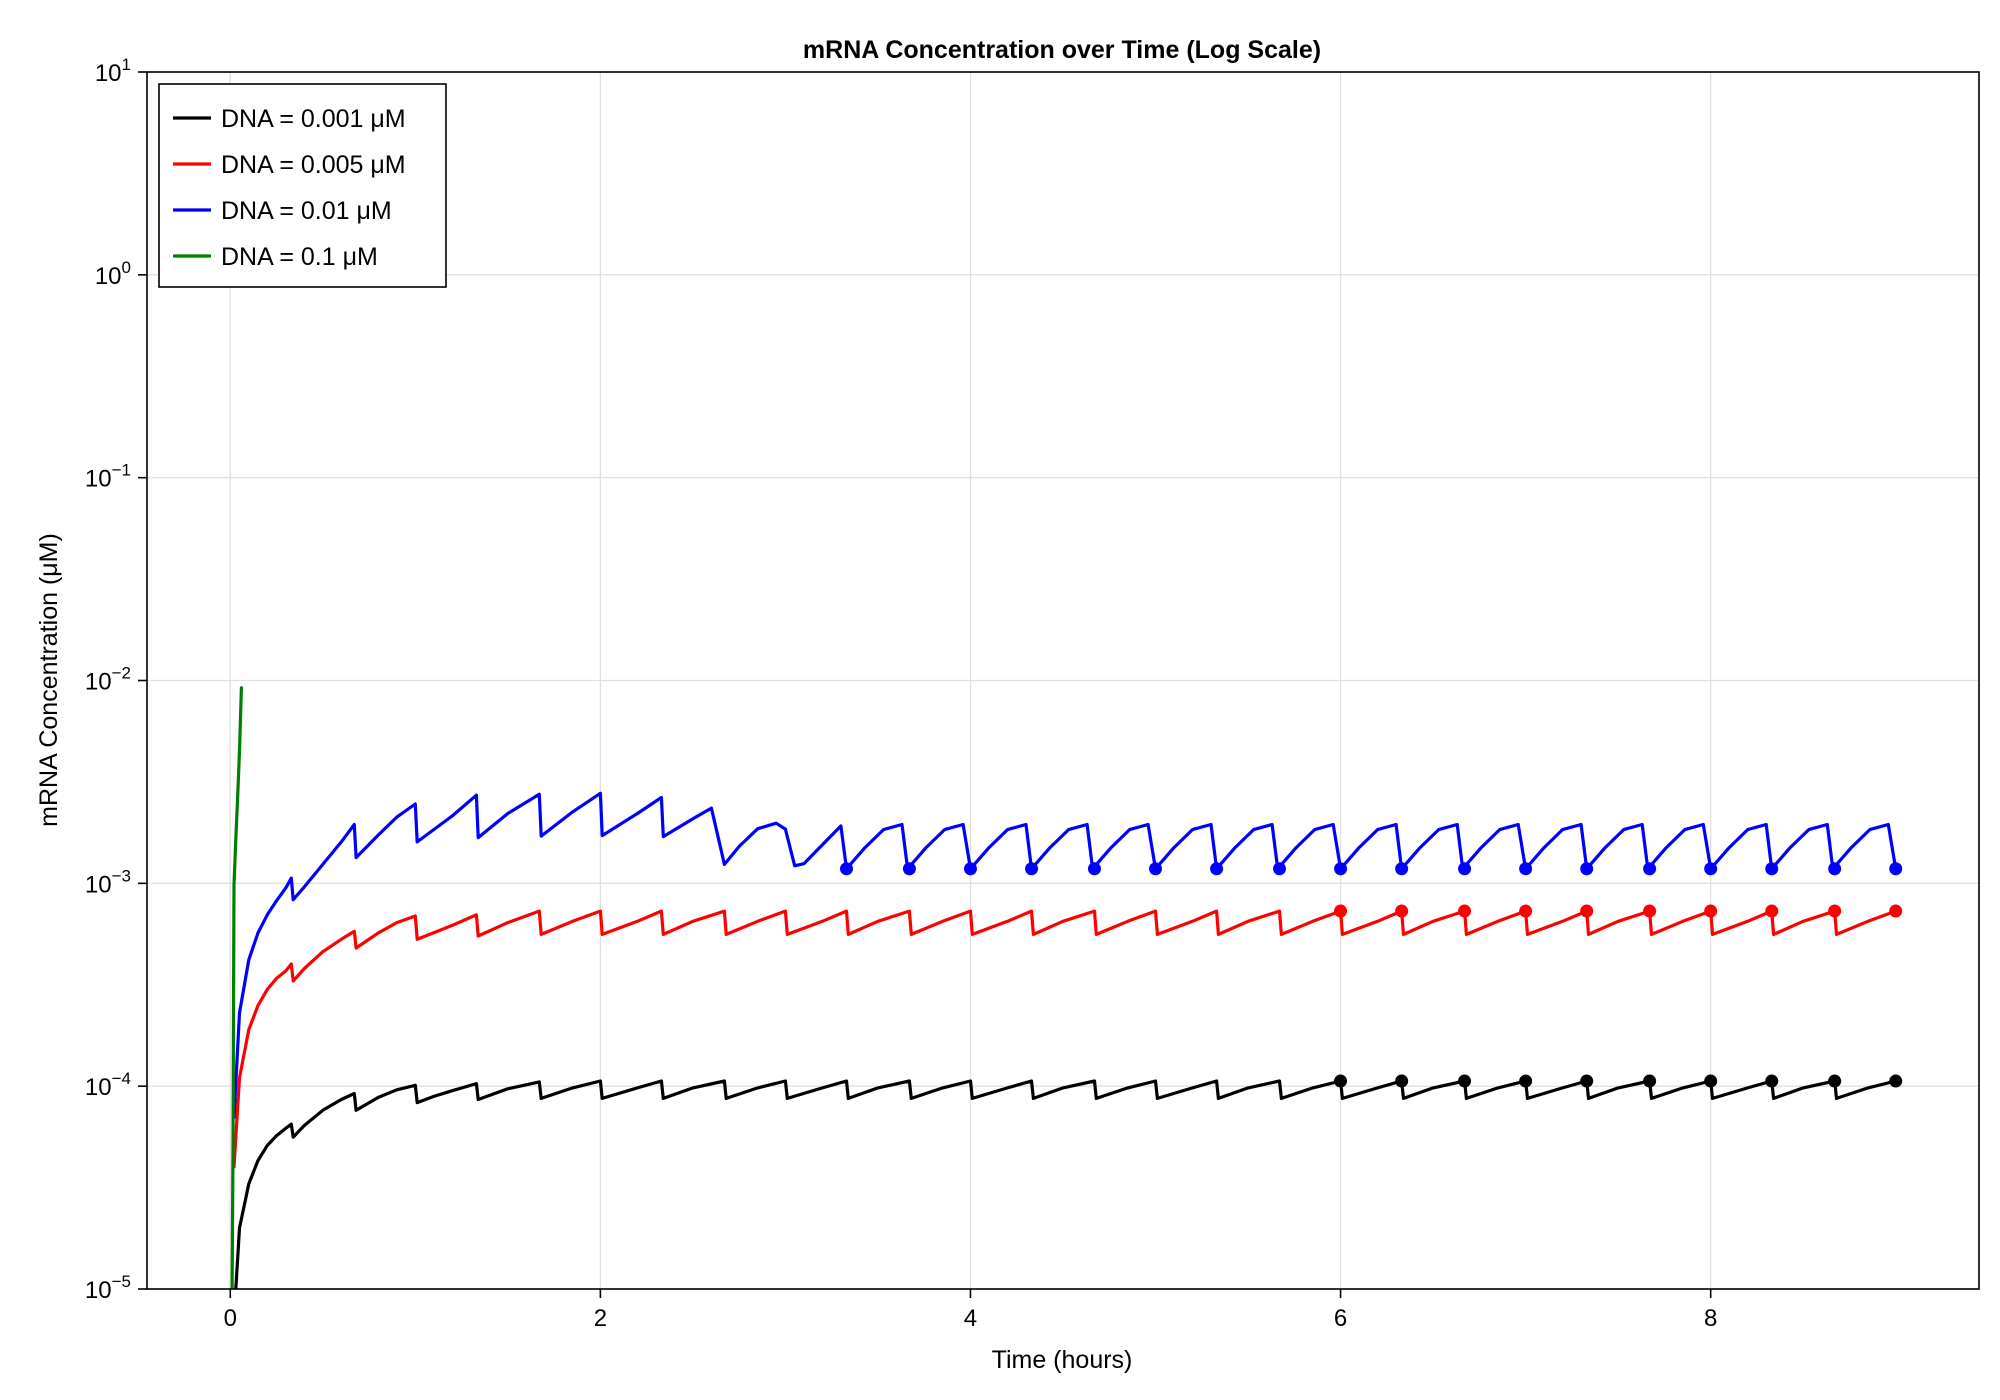 This screenshot has height=1400, width=2000. What do you see at coordinates (1710, 1318) in the screenshot?
I see `x-tick-label: 8` at bounding box center [1710, 1318].